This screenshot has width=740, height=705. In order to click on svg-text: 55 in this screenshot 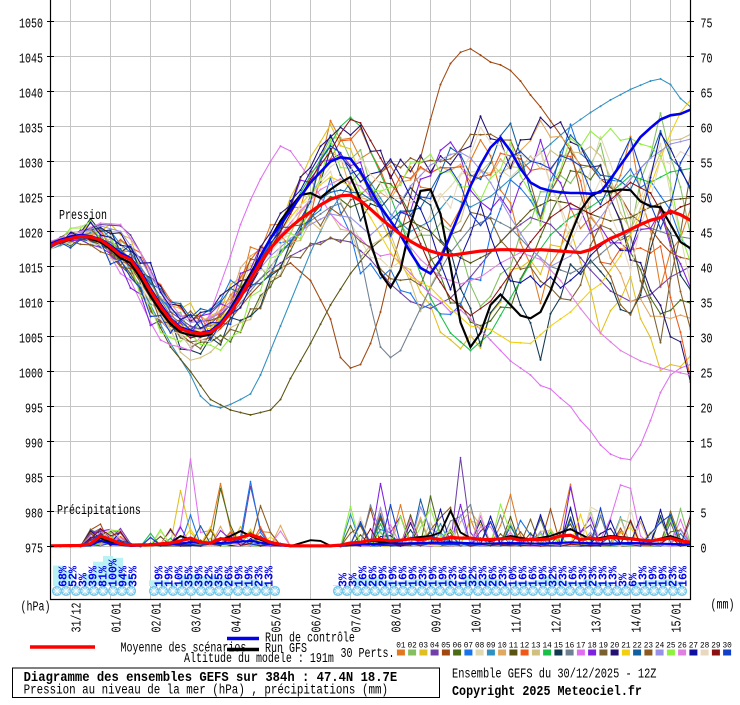, I will do `click(707, 164)`.